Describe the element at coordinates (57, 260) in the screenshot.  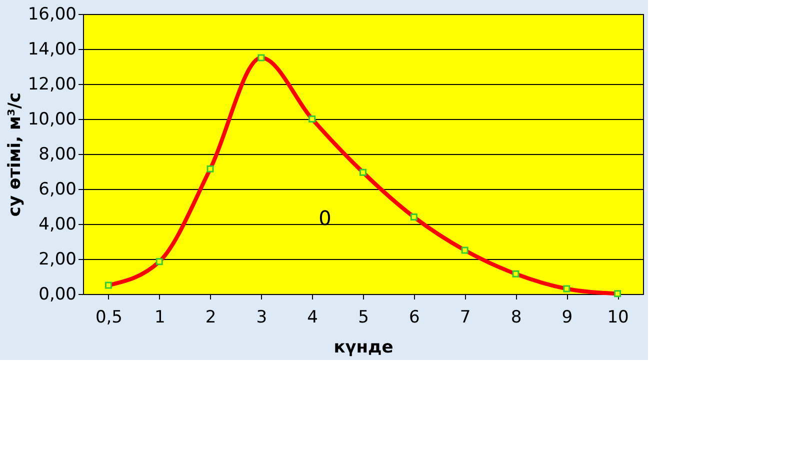
I see `y-tick-label: 2,00` at that location.